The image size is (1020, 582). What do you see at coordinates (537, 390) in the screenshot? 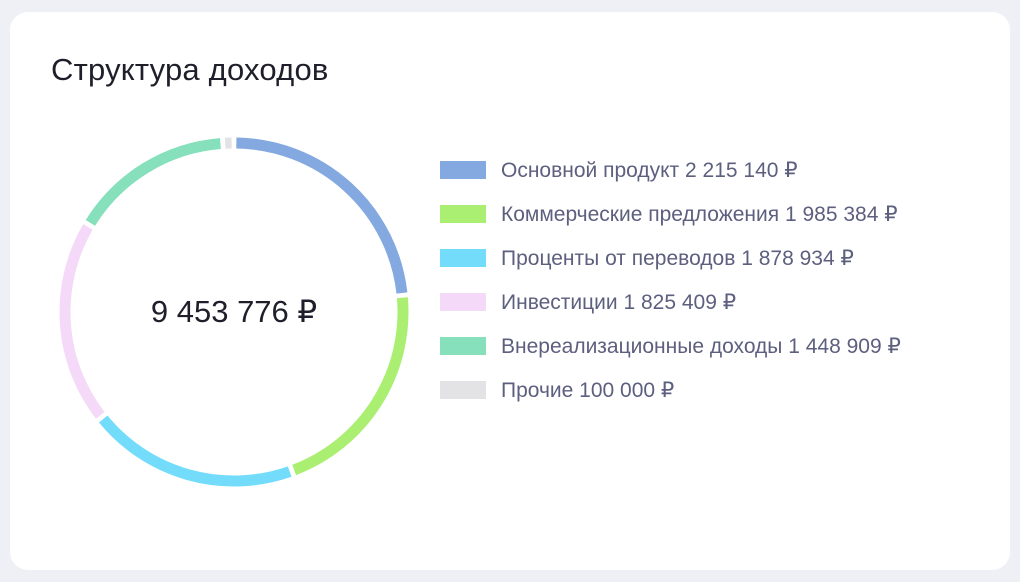
I see `legend-series-name: Прочие` at bounding box center [537, 390].